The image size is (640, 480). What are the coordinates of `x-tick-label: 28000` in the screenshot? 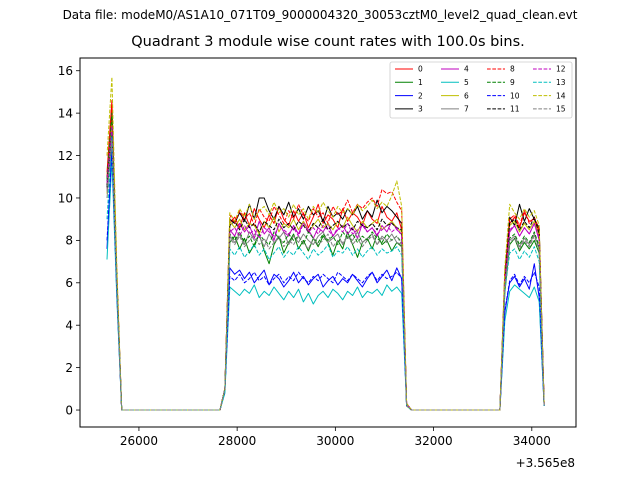 It's located at (237, 441).